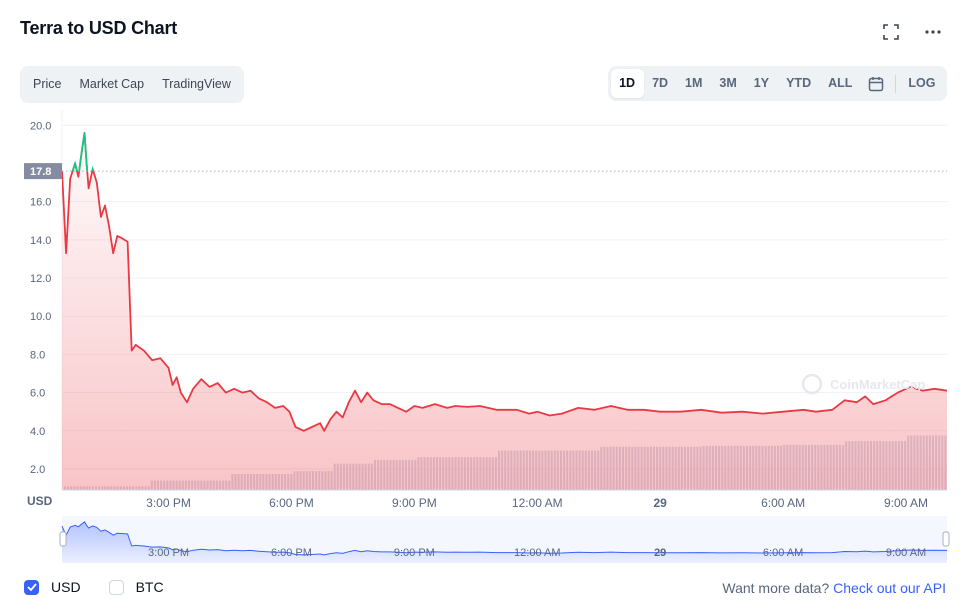 The width and height of the screenshot is (967, 609). I want to click on x-tick-label: 29, so click(661, 503).